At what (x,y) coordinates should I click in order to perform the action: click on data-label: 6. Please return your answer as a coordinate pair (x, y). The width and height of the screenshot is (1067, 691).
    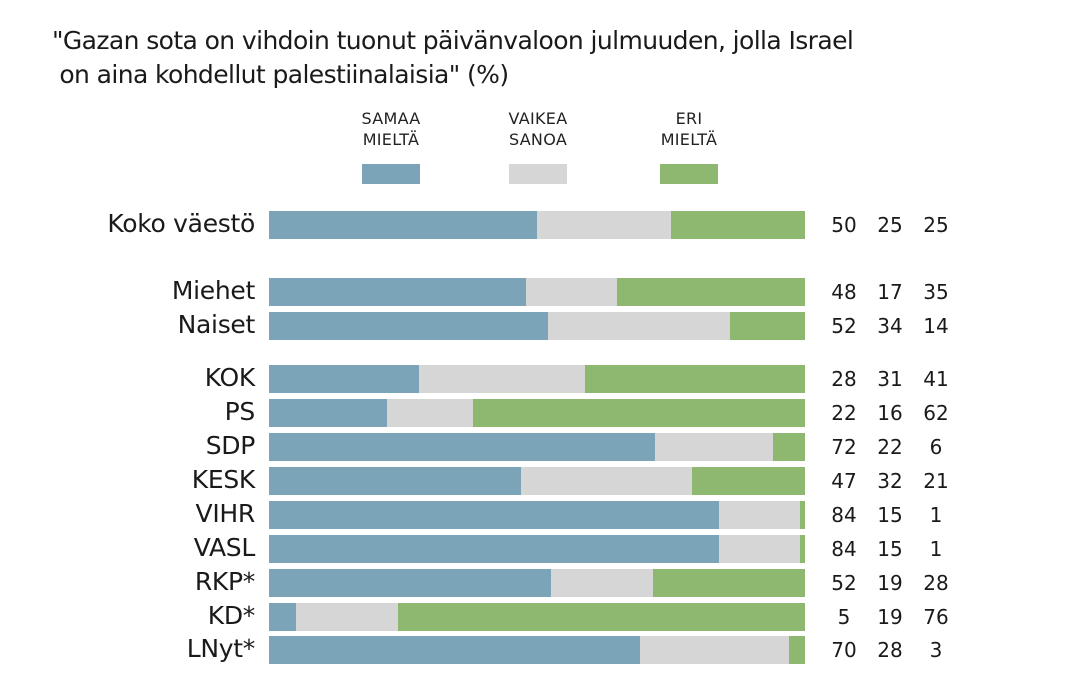
    Looking at the image, I should click on (936, 447).